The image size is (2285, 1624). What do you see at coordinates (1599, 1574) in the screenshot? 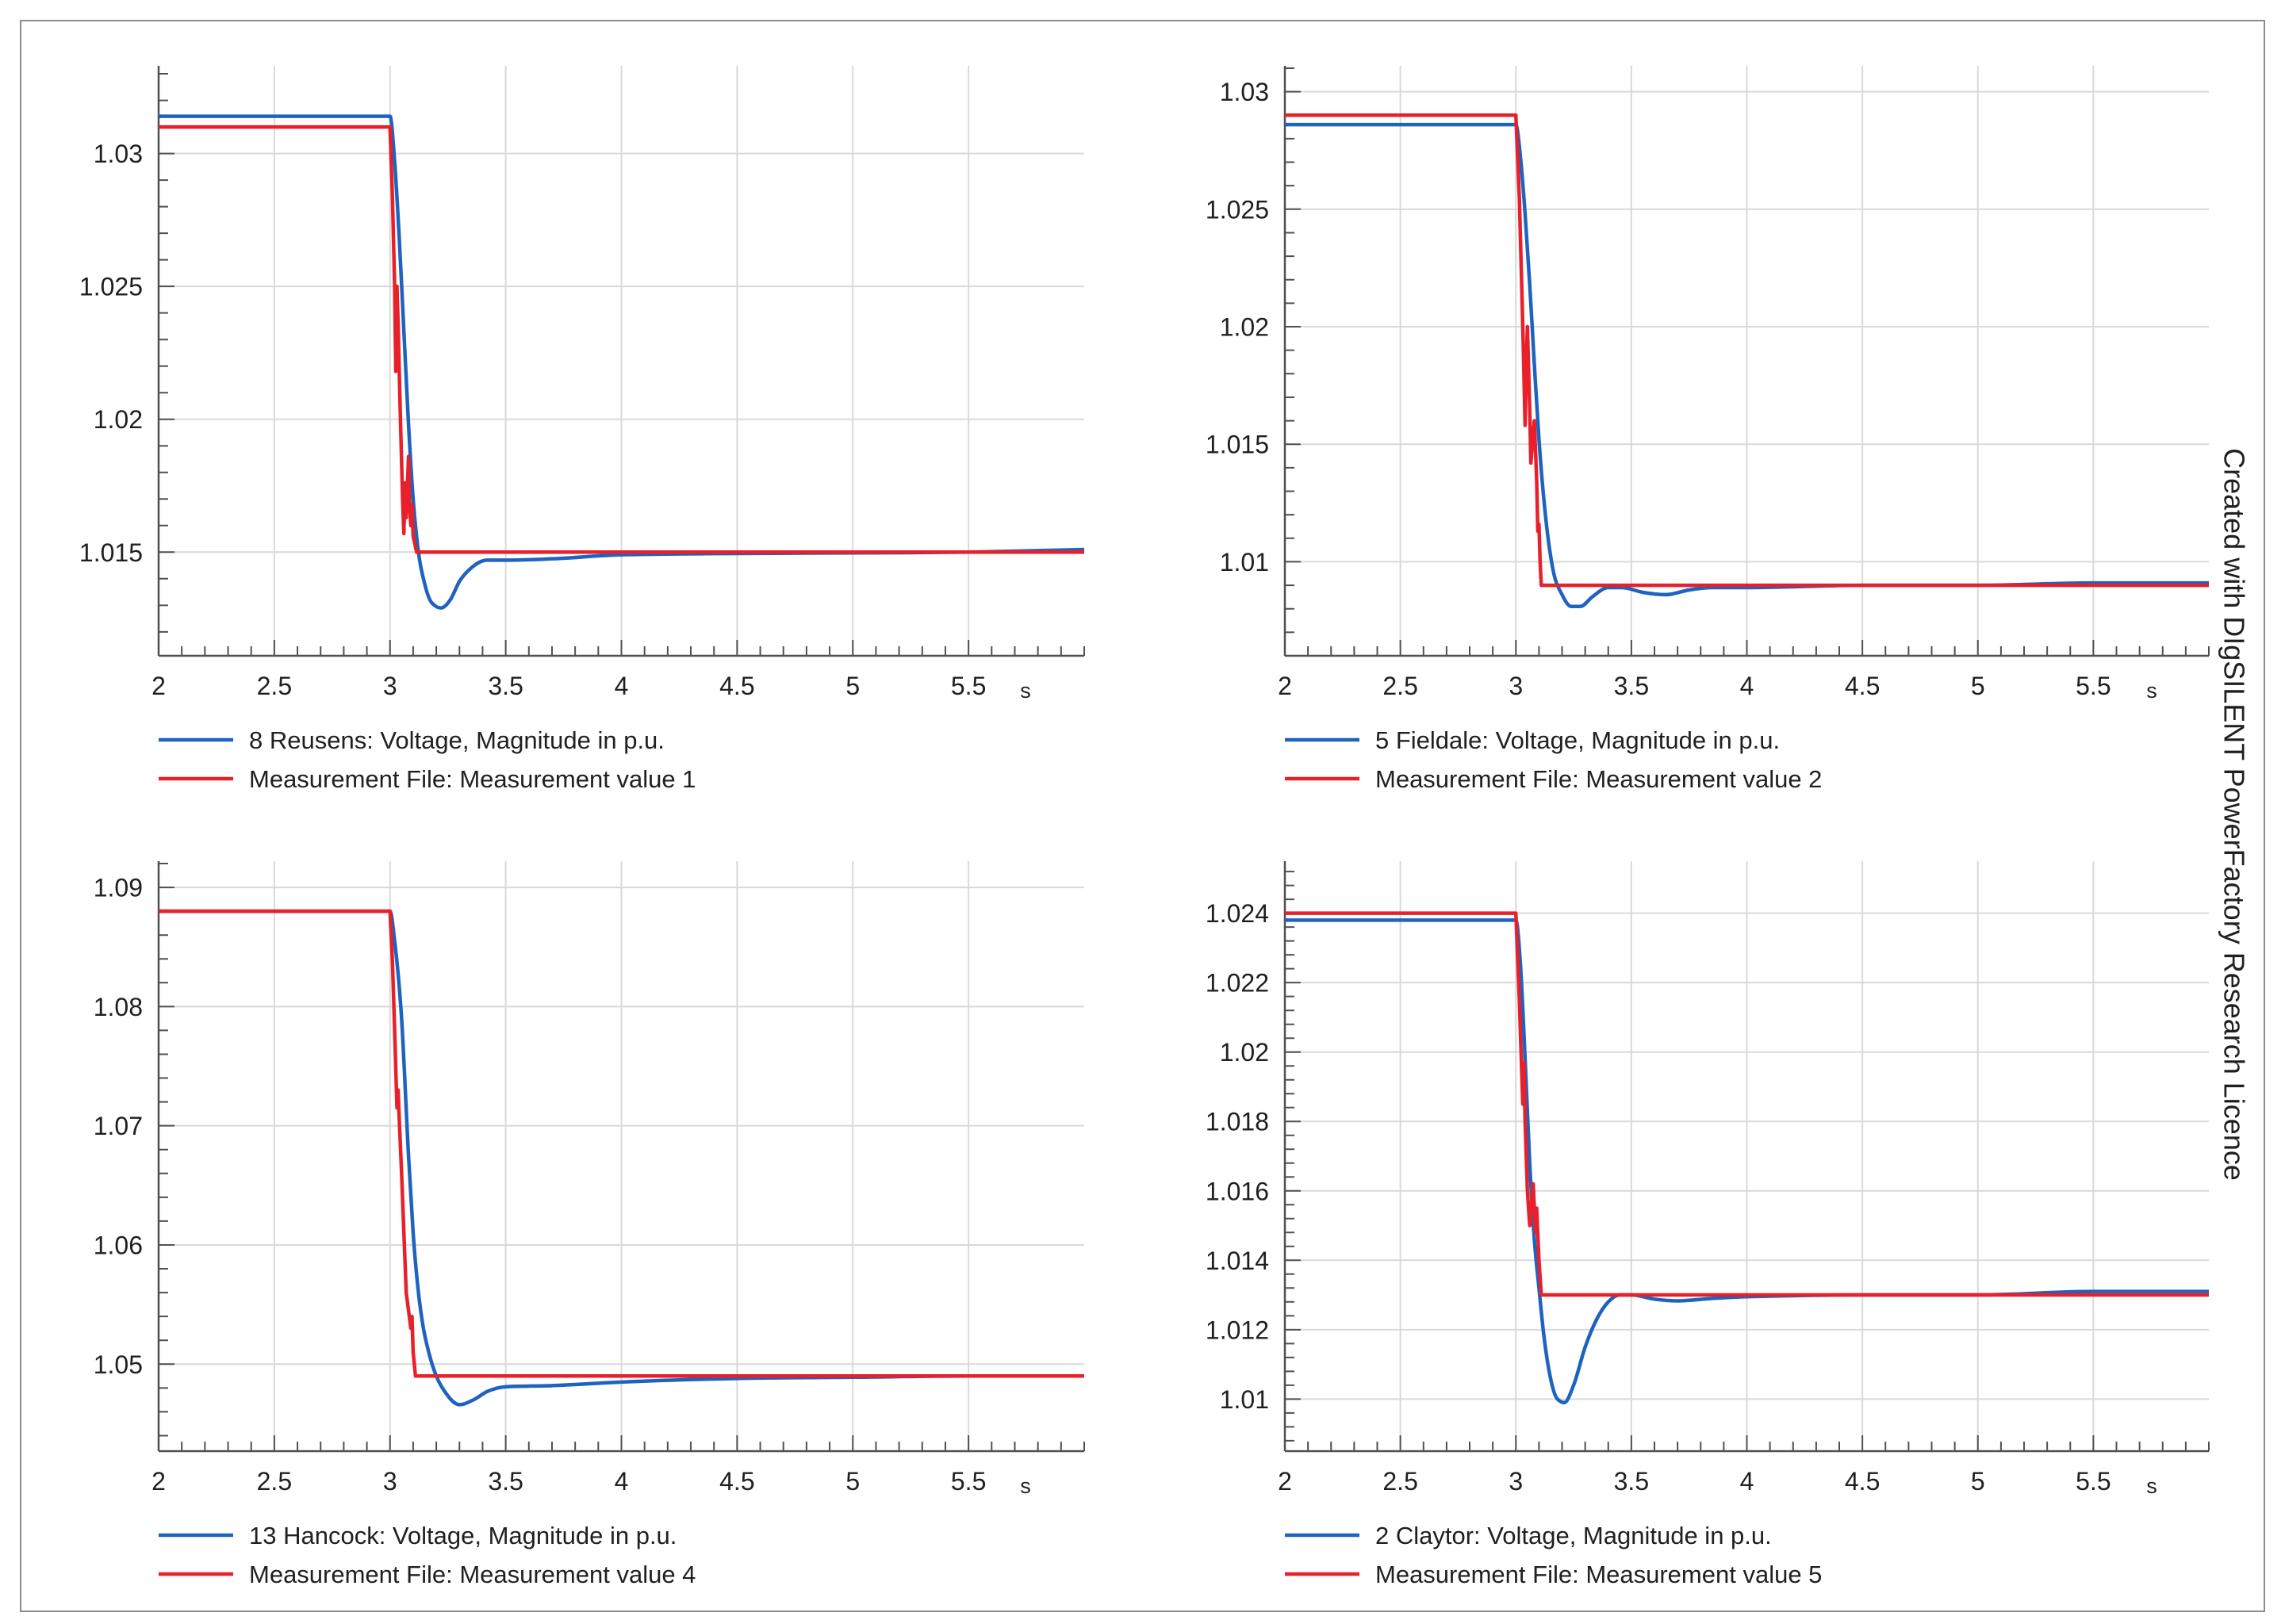
I see `legend-label: Measurement File: Measurement value 5` at bounding box center [1599, 1574].